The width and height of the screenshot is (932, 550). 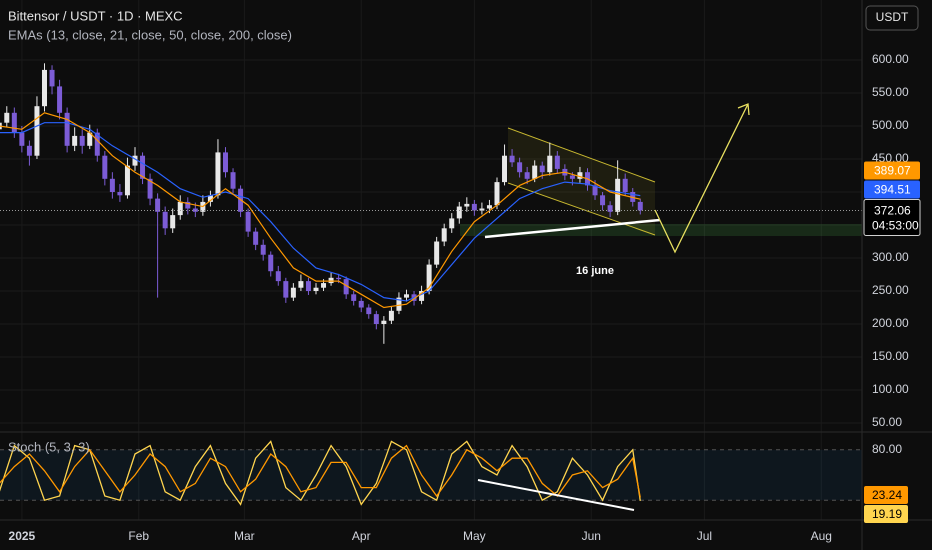 What do you see at coordinates (138, 536) in the screenshot?
I see `x-tick-label: Feb` at bounding box center [138, 536].